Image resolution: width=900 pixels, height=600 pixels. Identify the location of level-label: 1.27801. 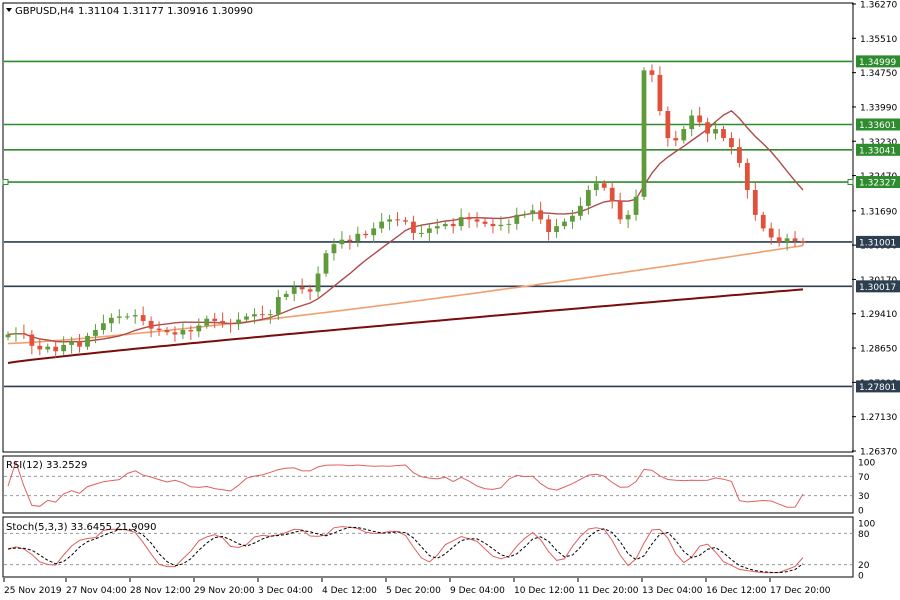
(877, 388).